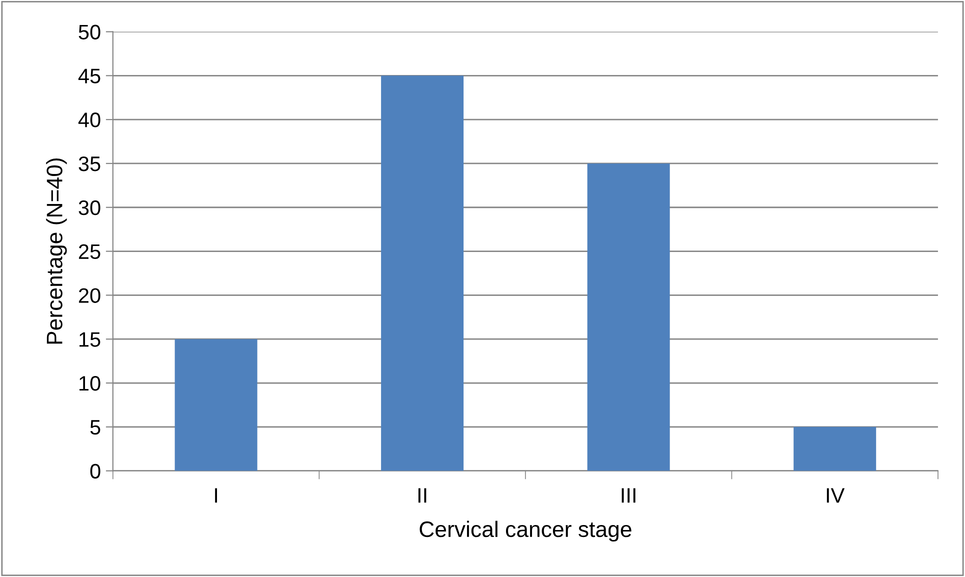 This screenshot has height=577, width=965. Describe the element at coordinates (95, 471) in the screenshot. I see `y-tick-label: 0` at that location.